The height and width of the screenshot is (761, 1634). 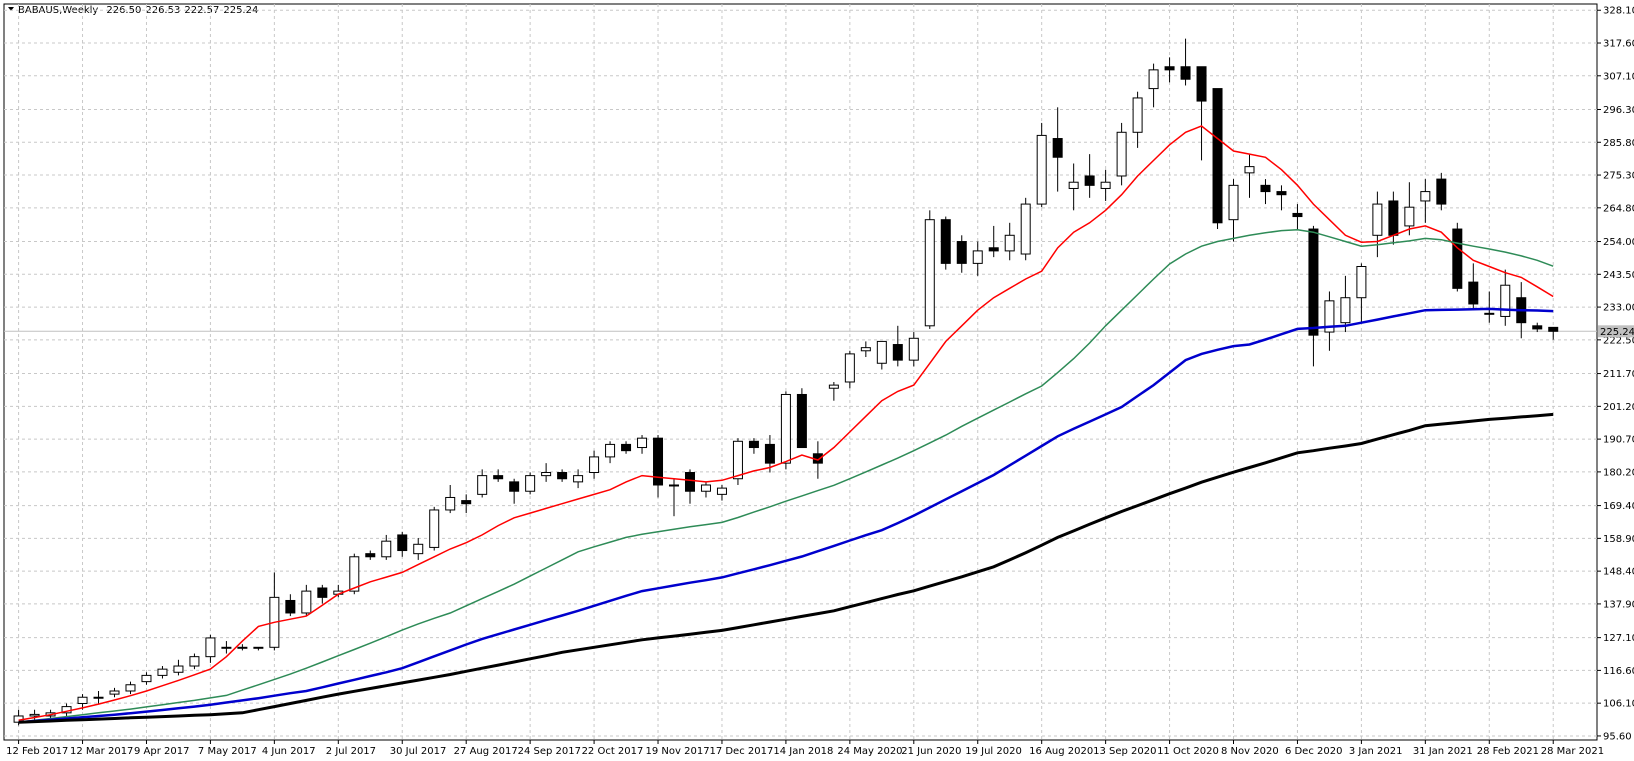 I want to click on y-tick-label: 264.80, so click(x=1618, y=208).